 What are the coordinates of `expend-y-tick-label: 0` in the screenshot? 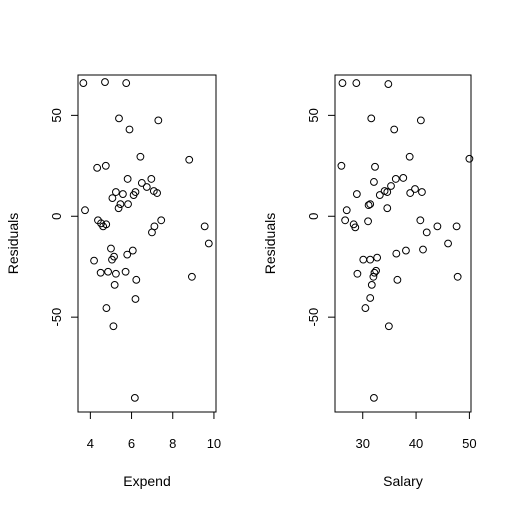 It's located at (56, 216).